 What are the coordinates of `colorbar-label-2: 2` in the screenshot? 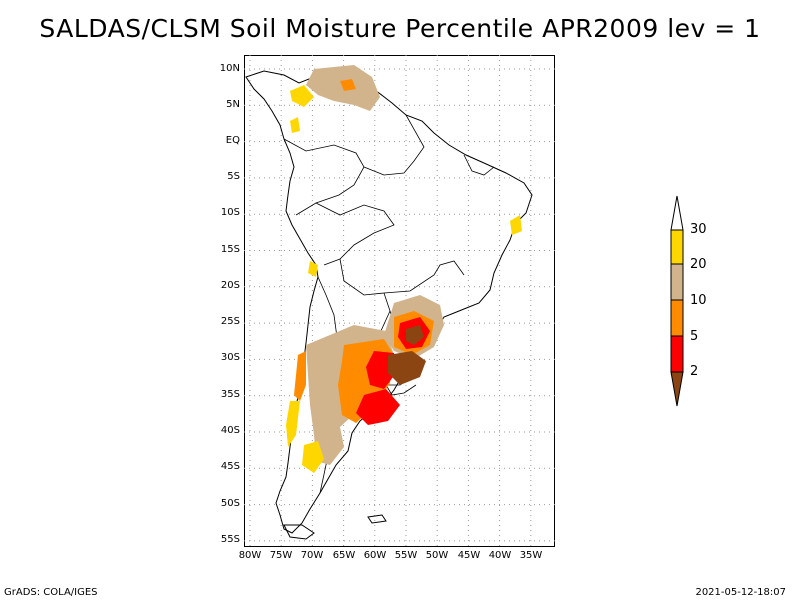 It's located at (694, 371).